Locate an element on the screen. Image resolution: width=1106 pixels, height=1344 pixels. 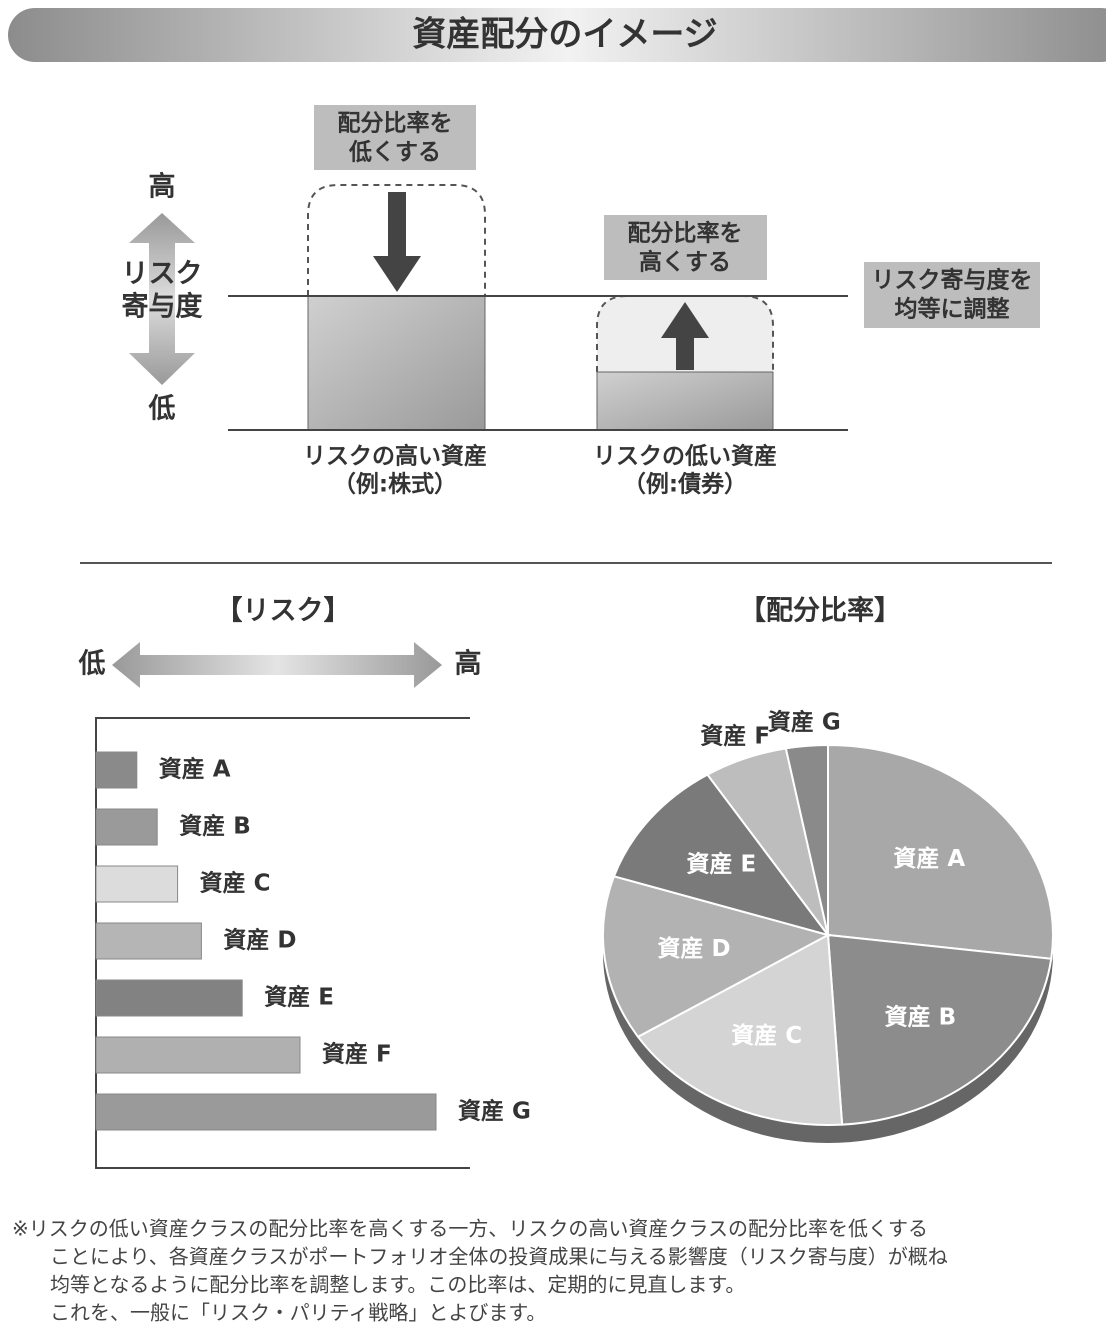
bar-label: 資産 D is located at coordinates (259, 940).